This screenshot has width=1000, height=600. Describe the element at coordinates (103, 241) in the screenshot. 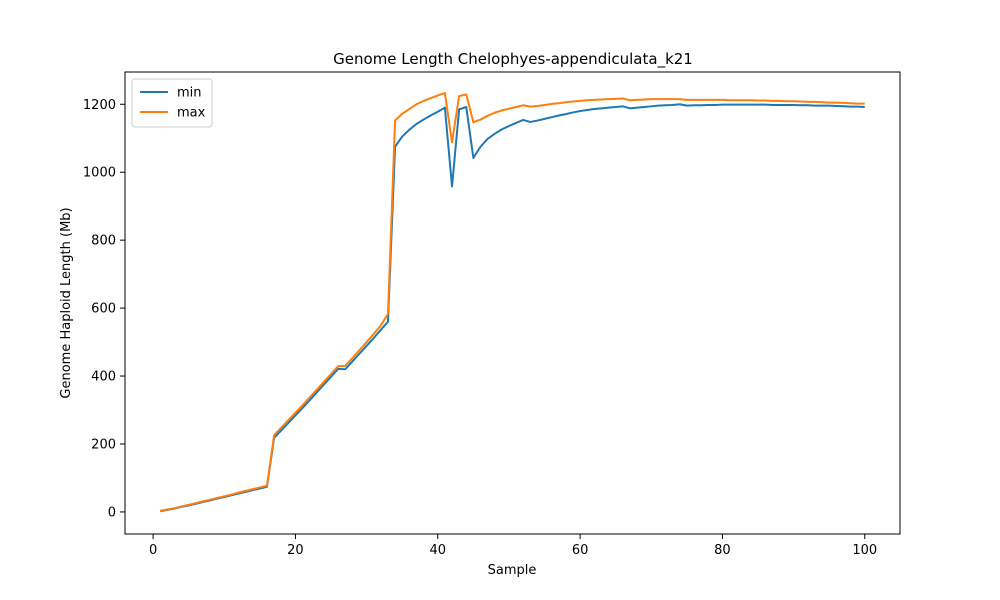

I see `y-tick-label: 800` at that location.